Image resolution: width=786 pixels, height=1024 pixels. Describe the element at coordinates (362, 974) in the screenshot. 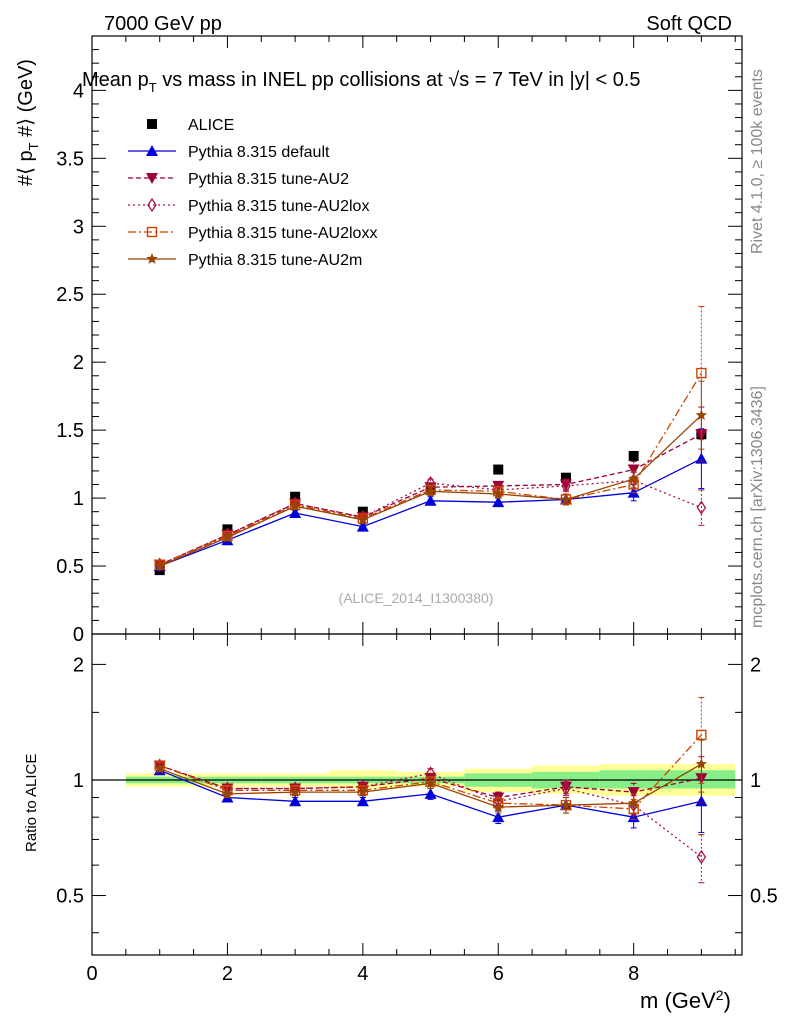

I see `x-tick-label: 4` at that location.